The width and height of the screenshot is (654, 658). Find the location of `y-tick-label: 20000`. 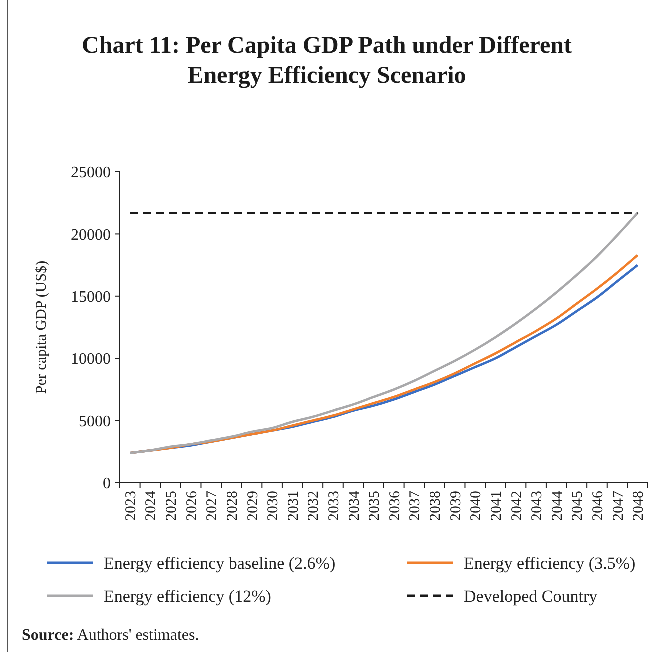

y-tick-label: 20000 is located at coordinates (91, 235).